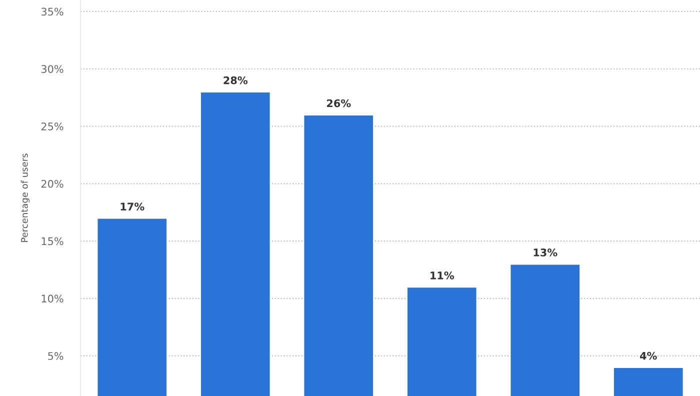  What do you see at coordinates (25, 198) in the screenshot?
I see `y-axis-title: Percentage of users` at bounding box center [25, 198].